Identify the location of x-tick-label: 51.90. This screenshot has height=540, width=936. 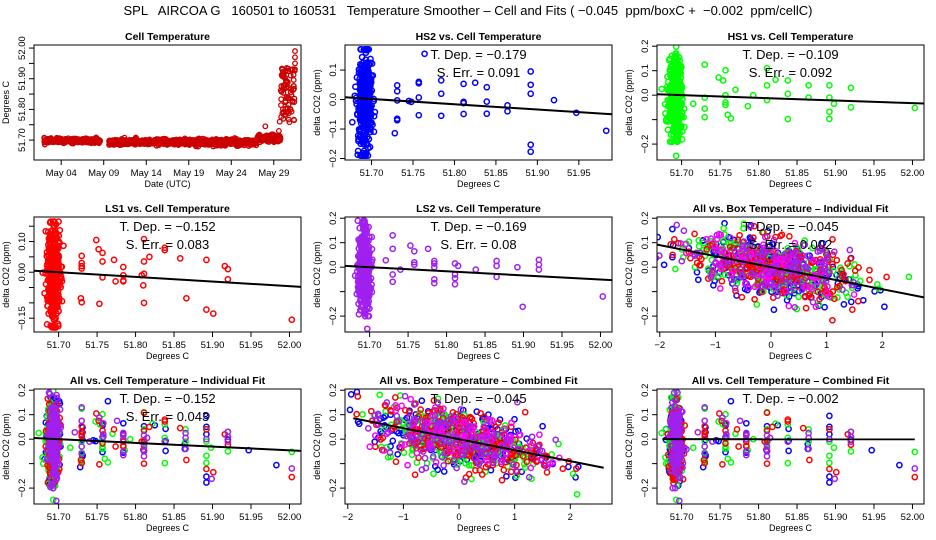
(524, 345).